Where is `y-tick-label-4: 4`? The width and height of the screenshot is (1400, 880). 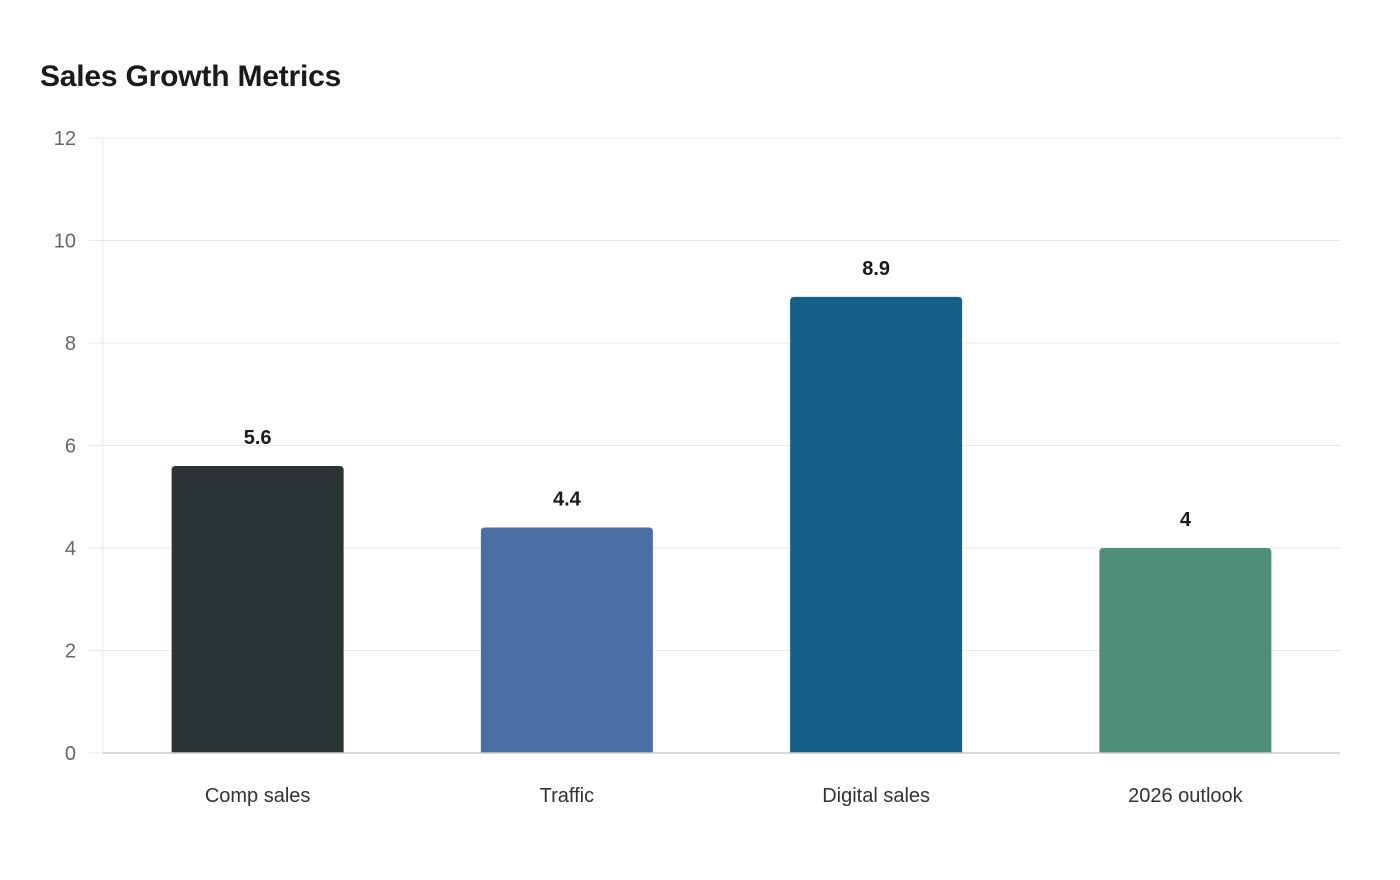
y-tick-label-4: 4 is located at coordinates (70, 549).